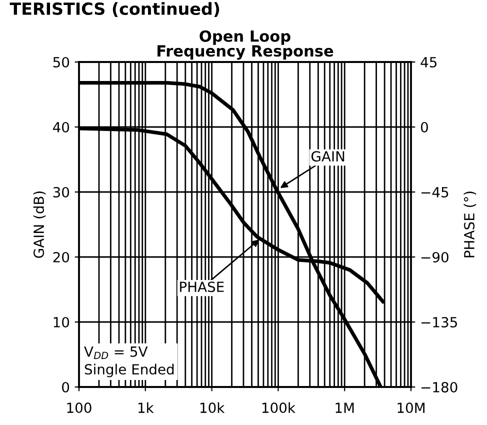  What do you see at coordinates (115, 9) in the screenshot?
I see `text: TERISTICS (continued)` at bounding box center [115, 9].